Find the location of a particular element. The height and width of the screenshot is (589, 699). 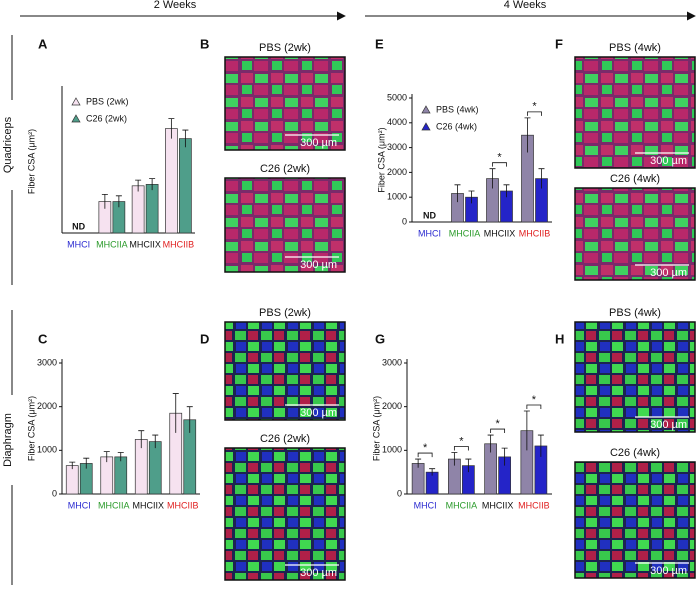

y-tick-label: 0 is located at coordinates (399, 493).